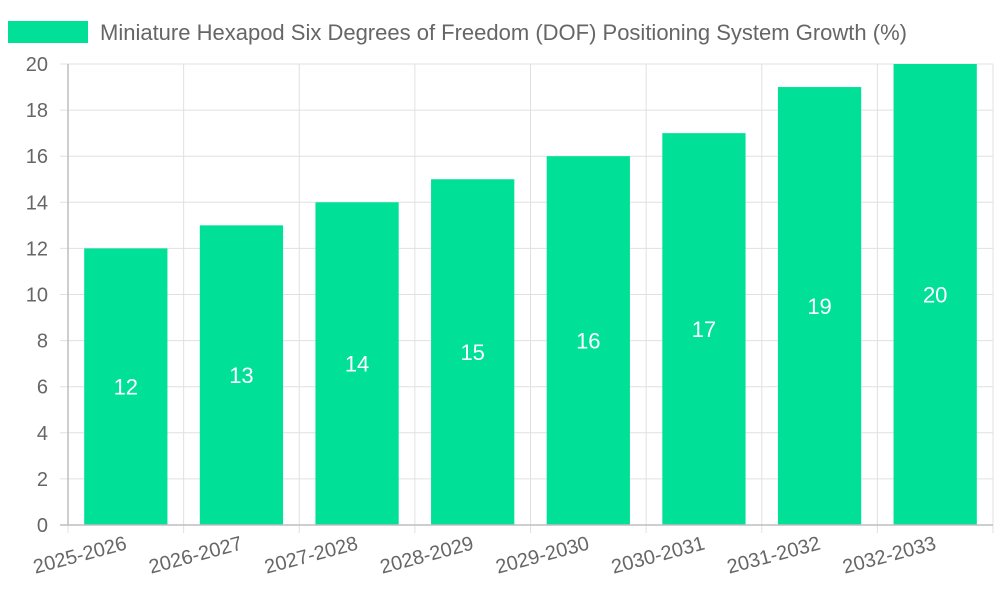  Describe the element at coordinates (37, 203) in the screenshot. I see `y-tick-label: 14` at that location.